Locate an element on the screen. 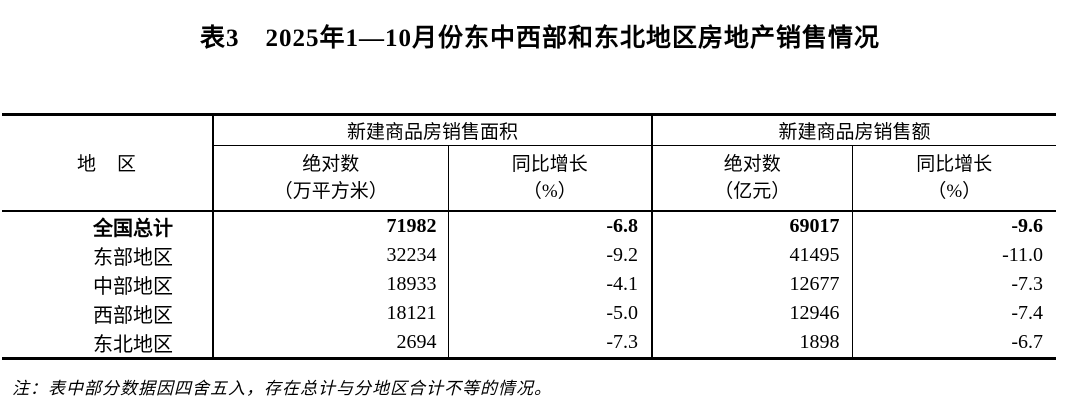 The width and height of the screenshot is (1080, 410). region-cell: 东北地区 is located at coordinates (108, 342).